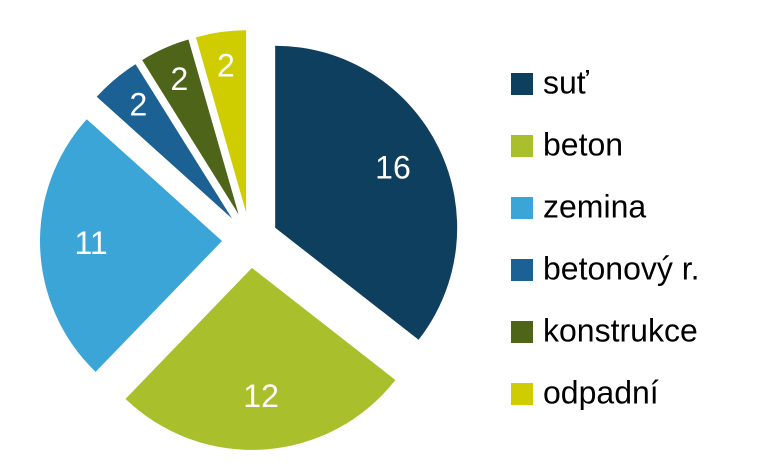  Describe the element at coordinates (566, 82) in the screenshot. I see `legend-label: suť` at that location.